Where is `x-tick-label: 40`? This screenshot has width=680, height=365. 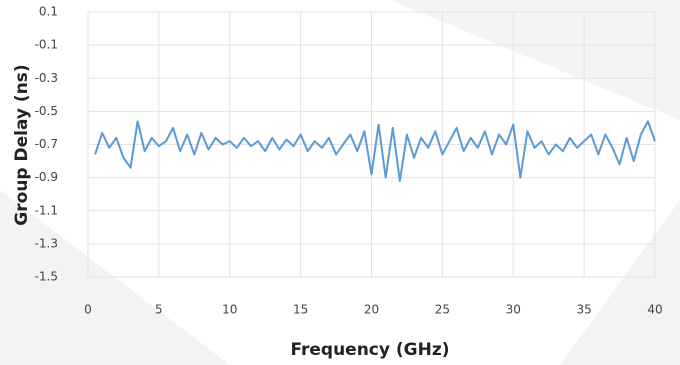 x-tick-label: 40 is located at coordinates (654, 310).